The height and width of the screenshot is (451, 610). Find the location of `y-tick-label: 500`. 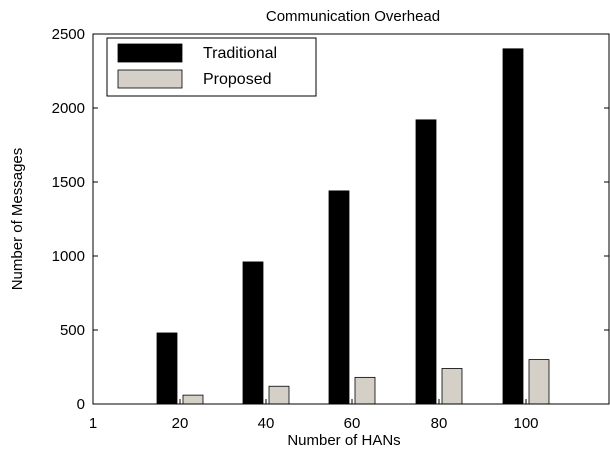

y-tick-label: 500 is located at coordinates (72, 330).